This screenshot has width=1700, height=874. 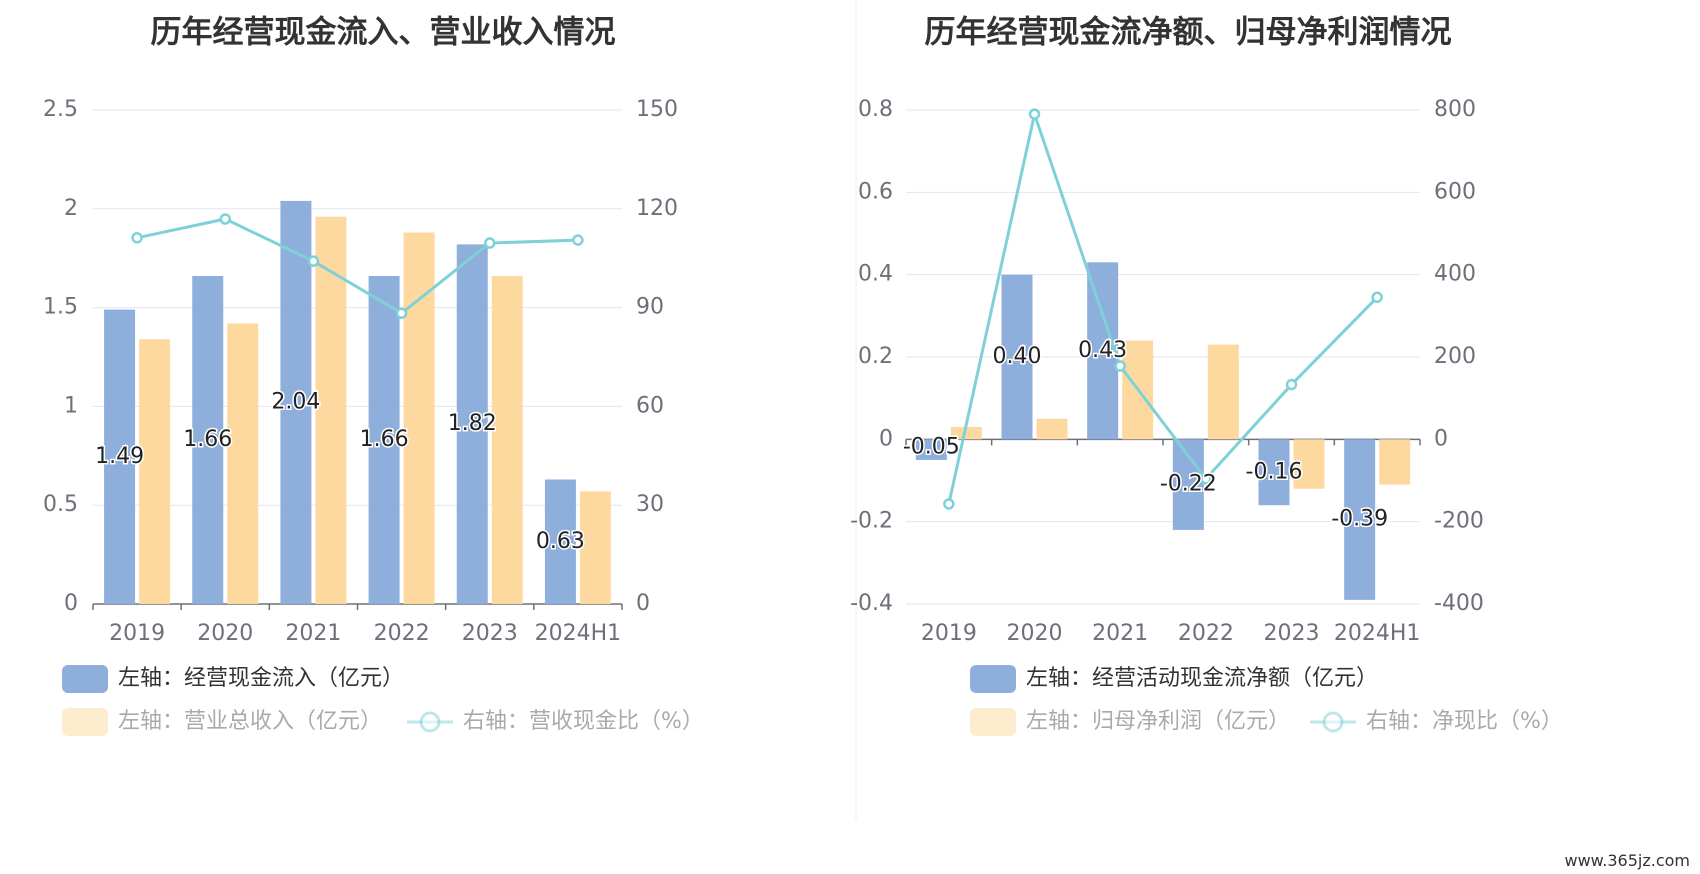 I want to click on chart-title: 历年经营现金流净额、归母净利润情况, so click(x=1188, y=33).